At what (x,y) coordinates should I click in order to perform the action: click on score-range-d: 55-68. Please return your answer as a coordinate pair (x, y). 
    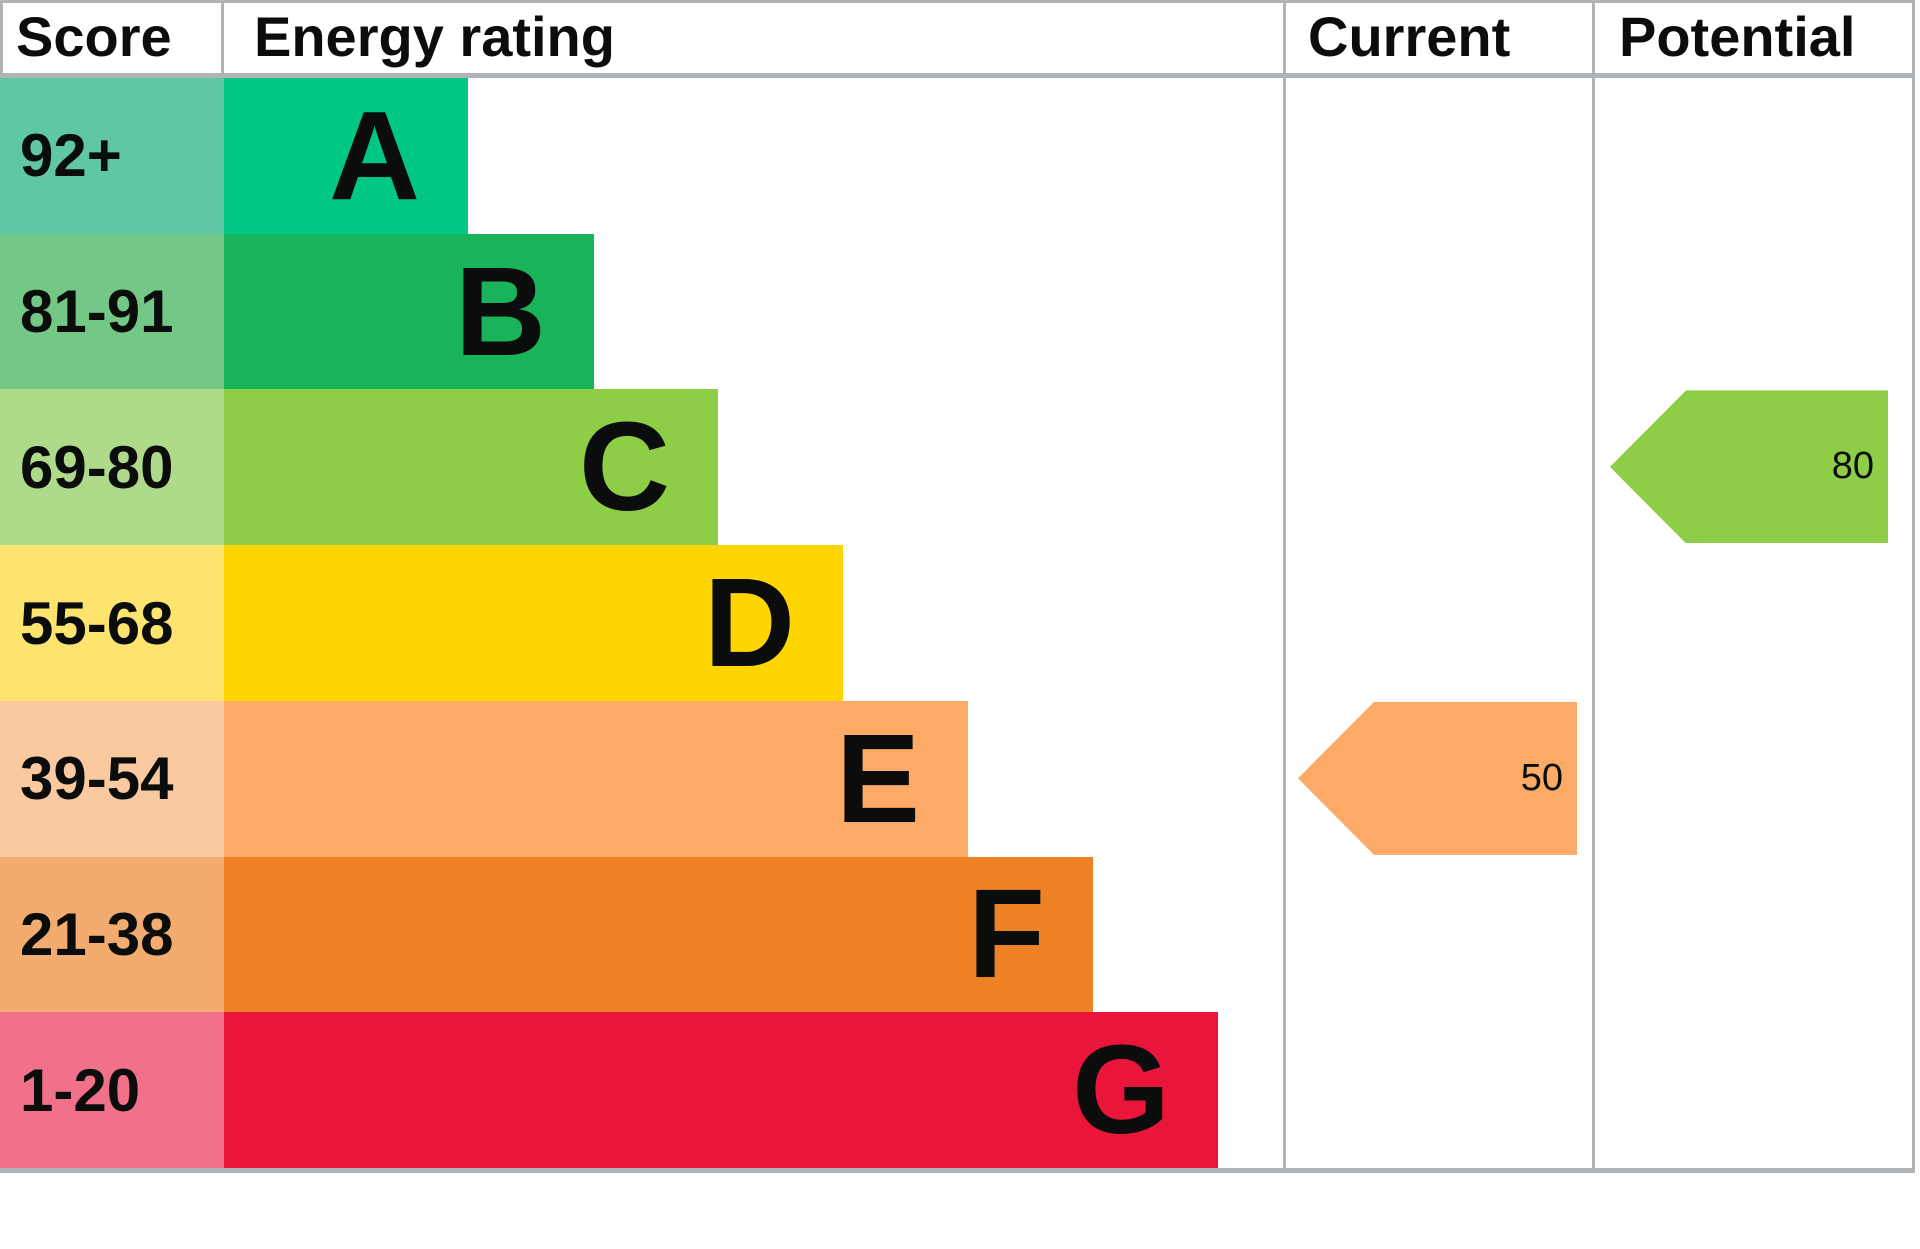
    Looking at the image, I should click on (112, 623).